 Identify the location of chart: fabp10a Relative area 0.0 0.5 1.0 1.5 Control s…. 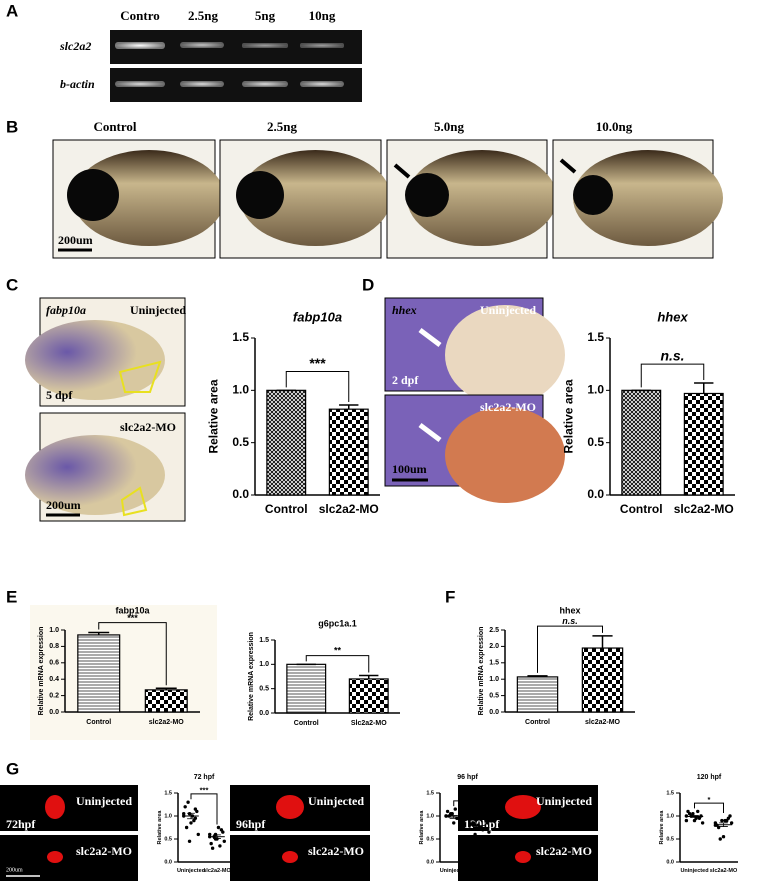
(293, 412).